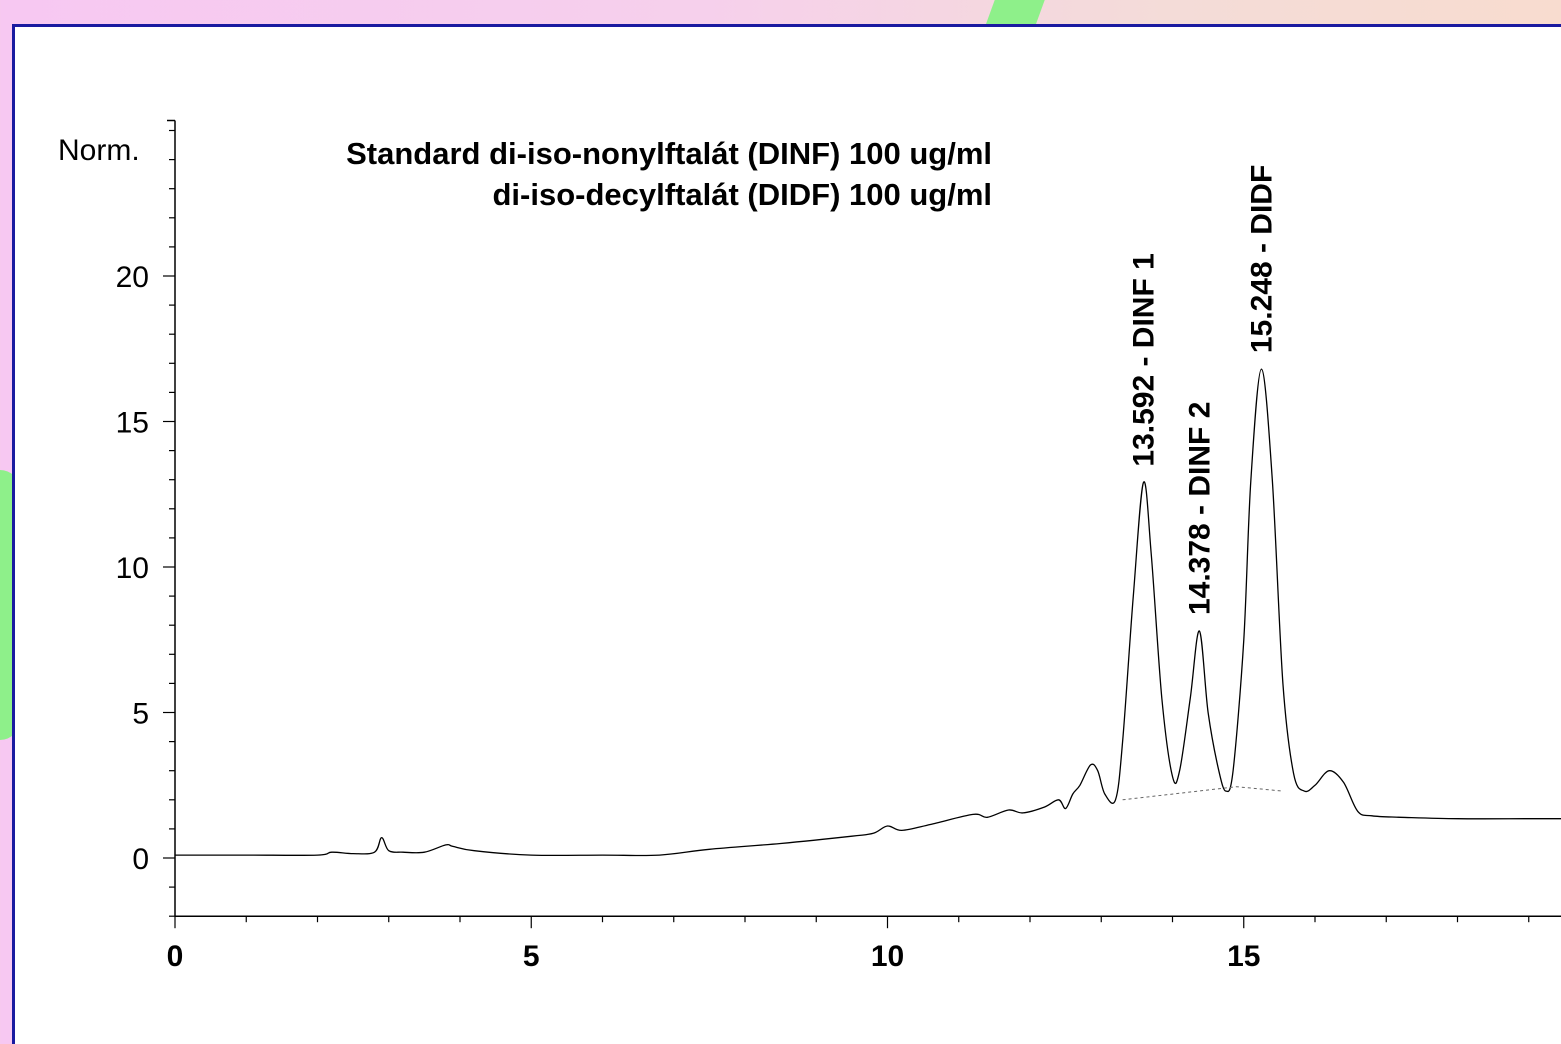 This screenshot has width=1561, height=1044. What do you see at coordinates (1261, 259) in the screenshot?
I see `peak-label: 15.248 - DIDF` at bounding box center [1261, 259].